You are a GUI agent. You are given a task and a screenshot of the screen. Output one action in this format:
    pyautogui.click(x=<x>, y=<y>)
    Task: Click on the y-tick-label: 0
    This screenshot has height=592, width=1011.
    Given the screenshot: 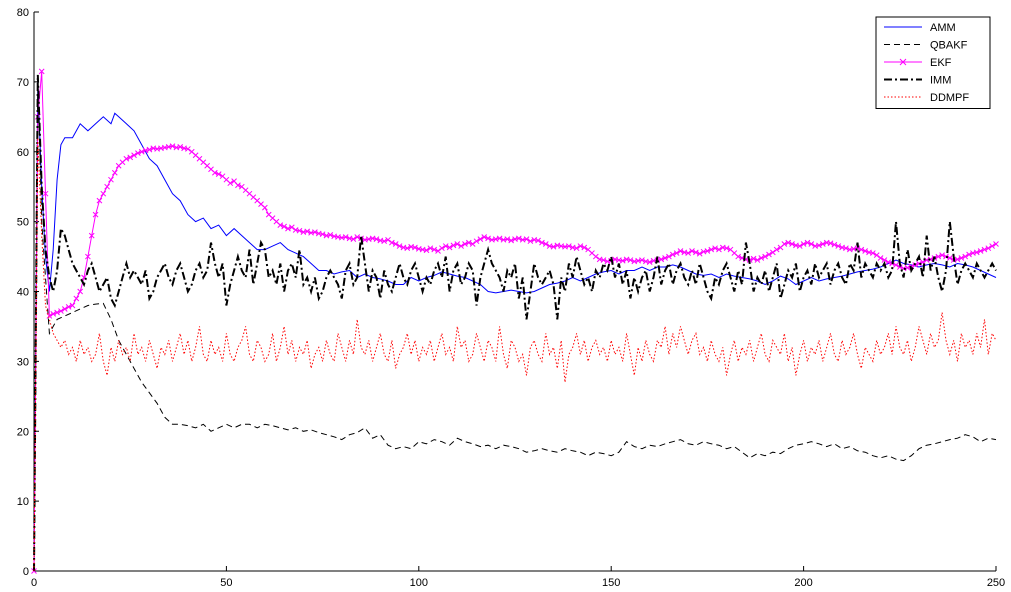 What is the action you would take?
    pyautogui.click(x=26, y=572)
    